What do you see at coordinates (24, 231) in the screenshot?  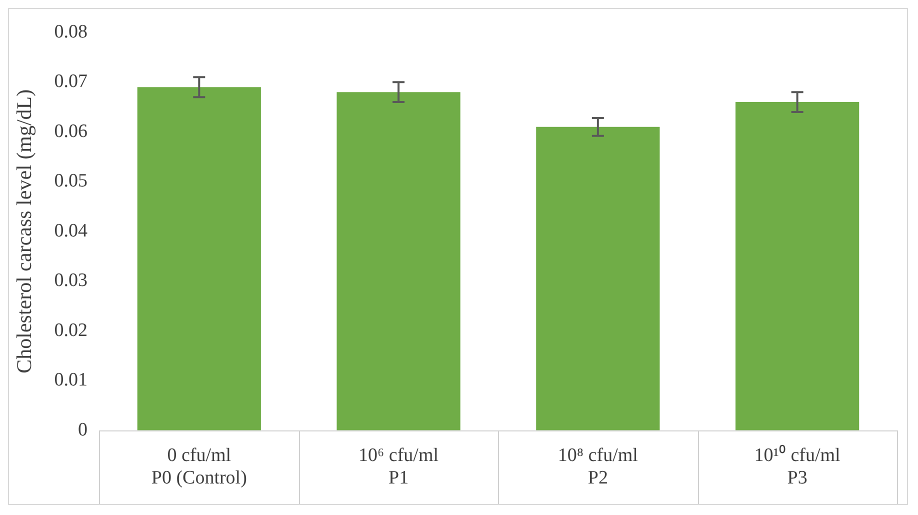 I see `y-axis-title: Cholesterol carcass level (mg/dL)` at bounding box center [24, 231].